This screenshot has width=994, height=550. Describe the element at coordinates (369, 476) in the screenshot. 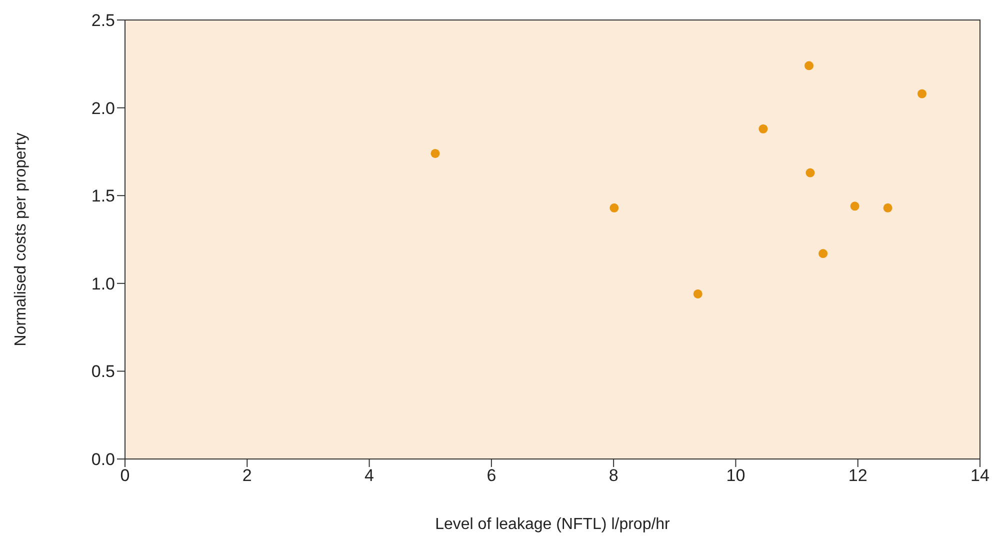

I see `x-tick-label: 4` at that location.